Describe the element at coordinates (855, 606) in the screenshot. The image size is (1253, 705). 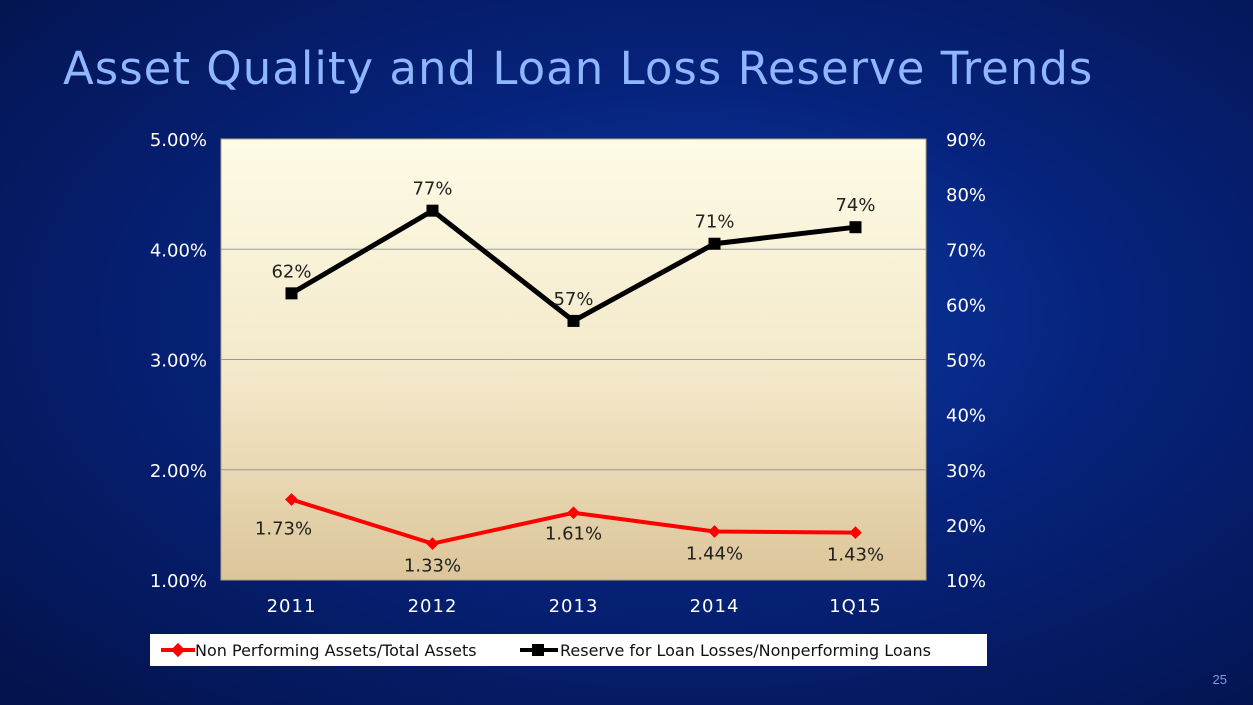
I see `x-tick-label: 1Q15` at that location.